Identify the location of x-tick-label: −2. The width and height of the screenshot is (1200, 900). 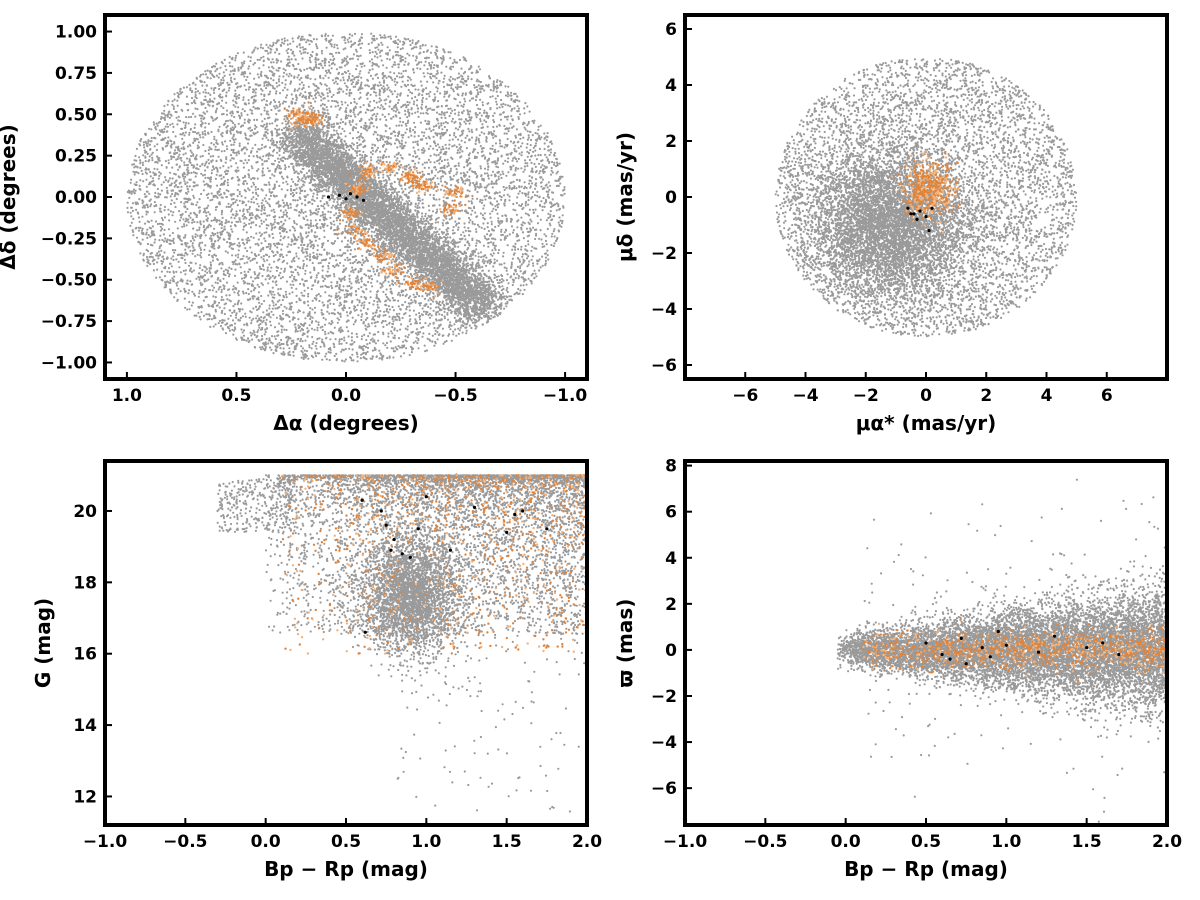
(866, 396).